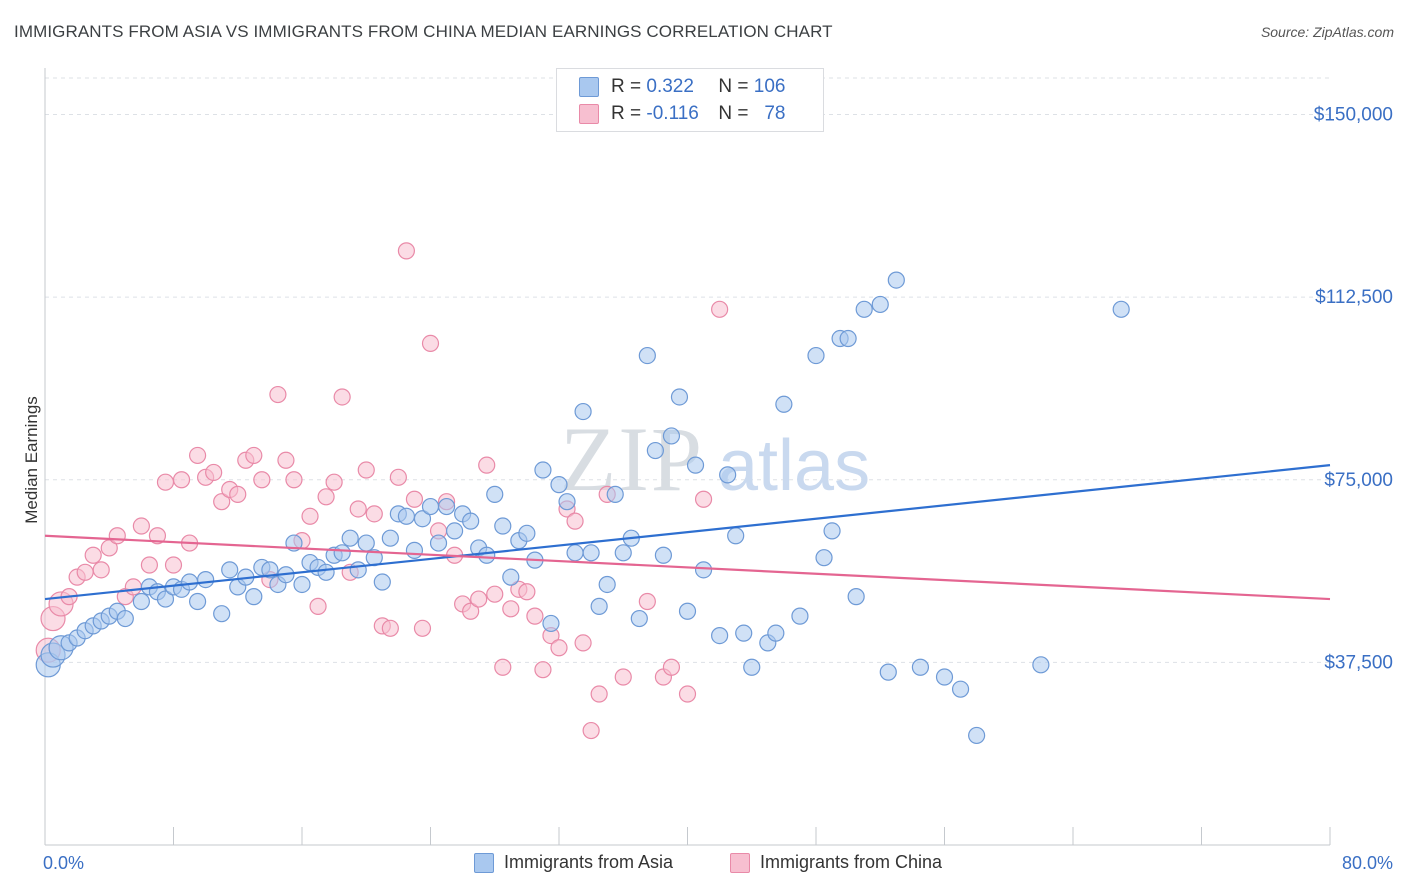 The image size is (1406, 892). I want to click on bottom-legend-china: Immigrants from China, so click(836, 862).